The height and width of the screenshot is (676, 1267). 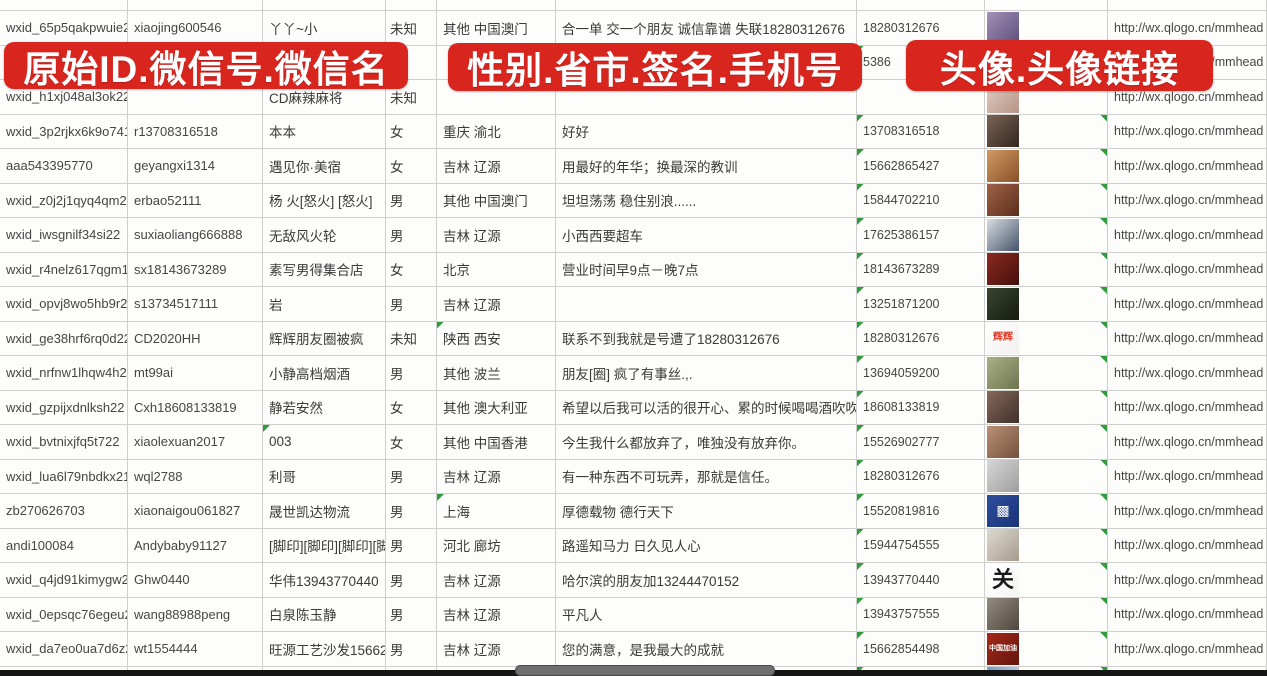 What do you see at coordinates (921, 442) in the screenshot?
I see `cell-phone-number: 15526902777` at bounding box center [921, 442].